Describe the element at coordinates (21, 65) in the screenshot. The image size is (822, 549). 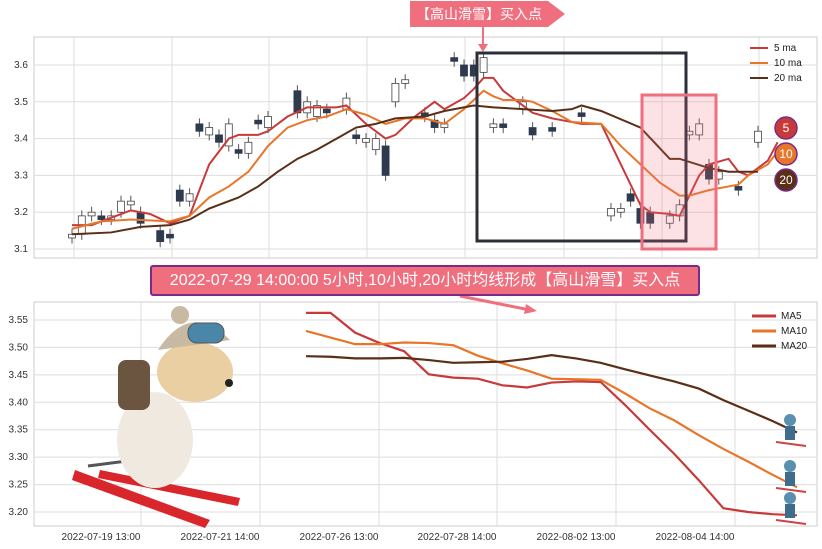
I see `y-tick-label: 3.6` at that location.